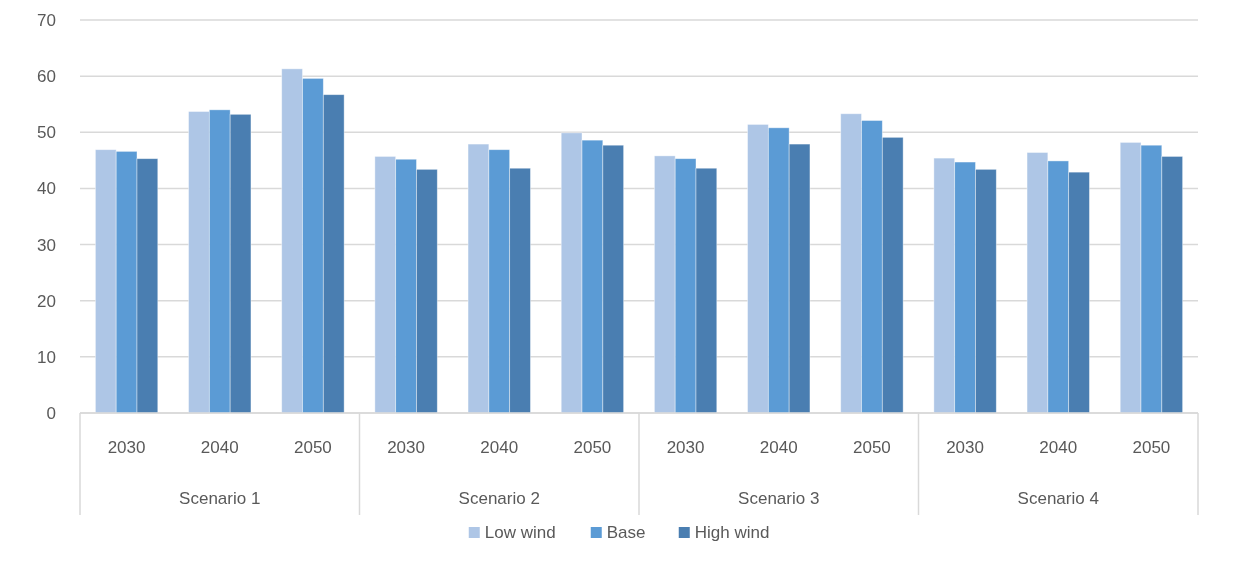  What do you see at coordinates (46, 189) in the screenshot?
I see `y-tick-label: 40` at bounding box center [46, 189].